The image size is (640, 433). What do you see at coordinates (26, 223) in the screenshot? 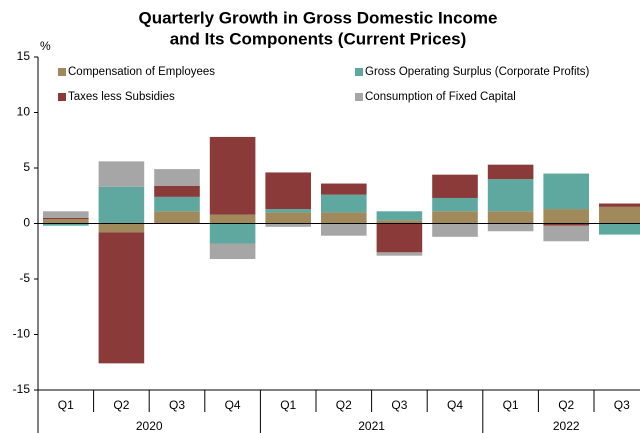
I see `y-tick-label: 0` at bounding box center [26, 223].